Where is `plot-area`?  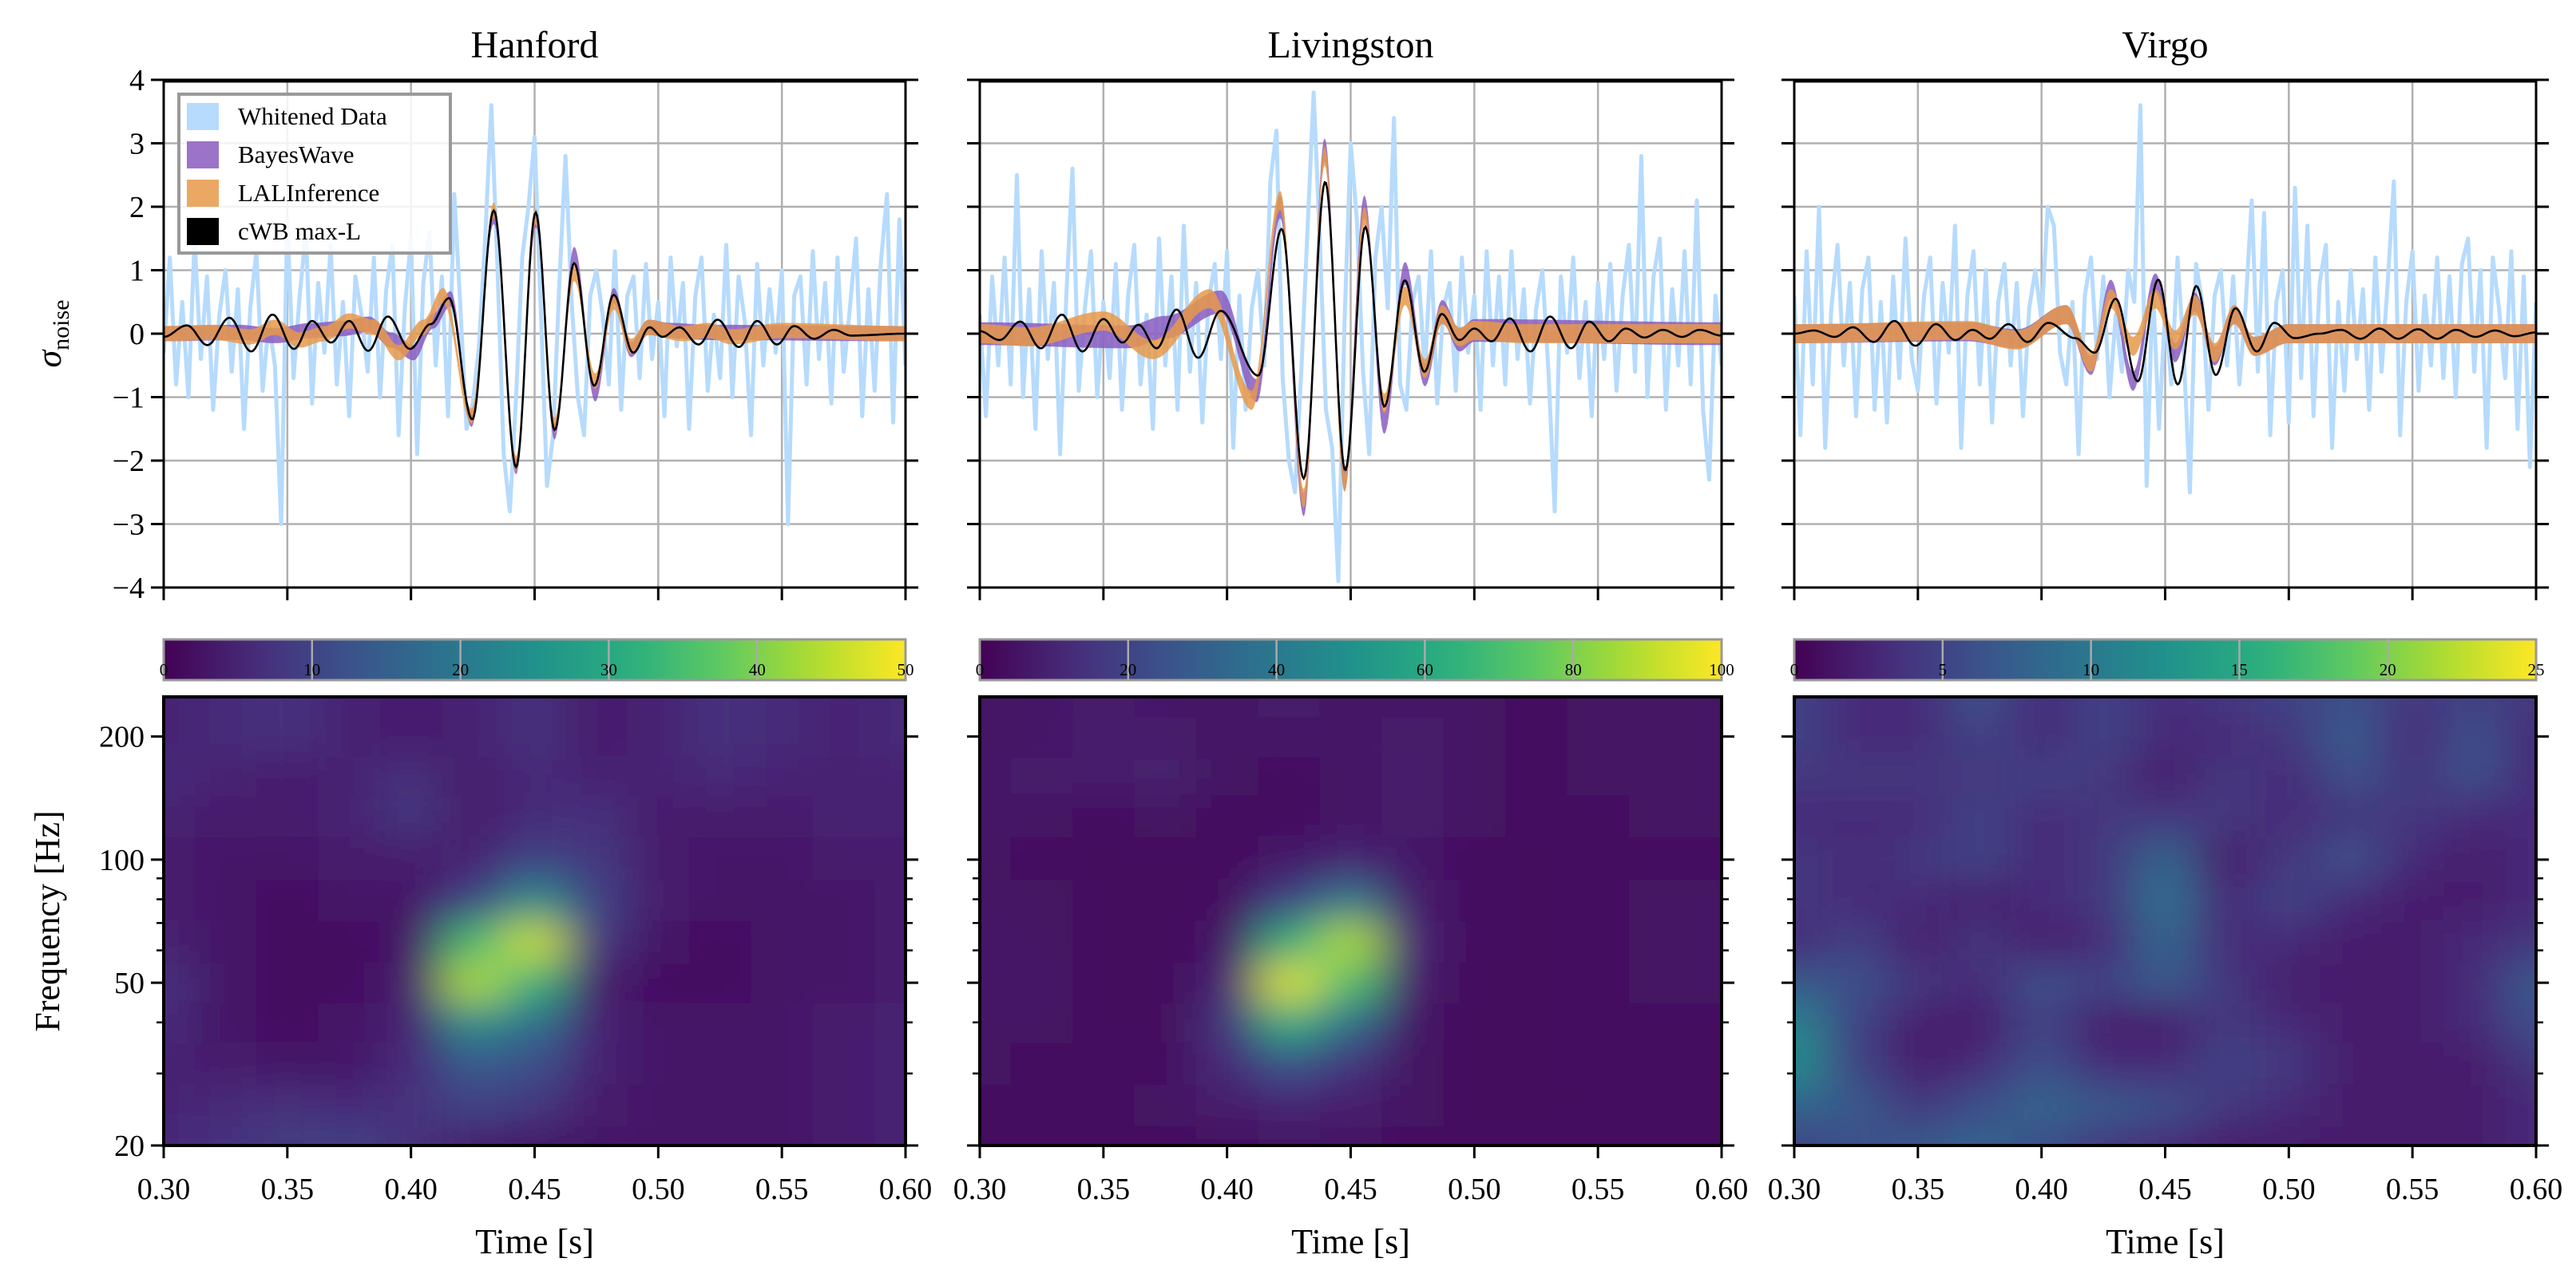
plot-area is located at coordinates (2165, 299).